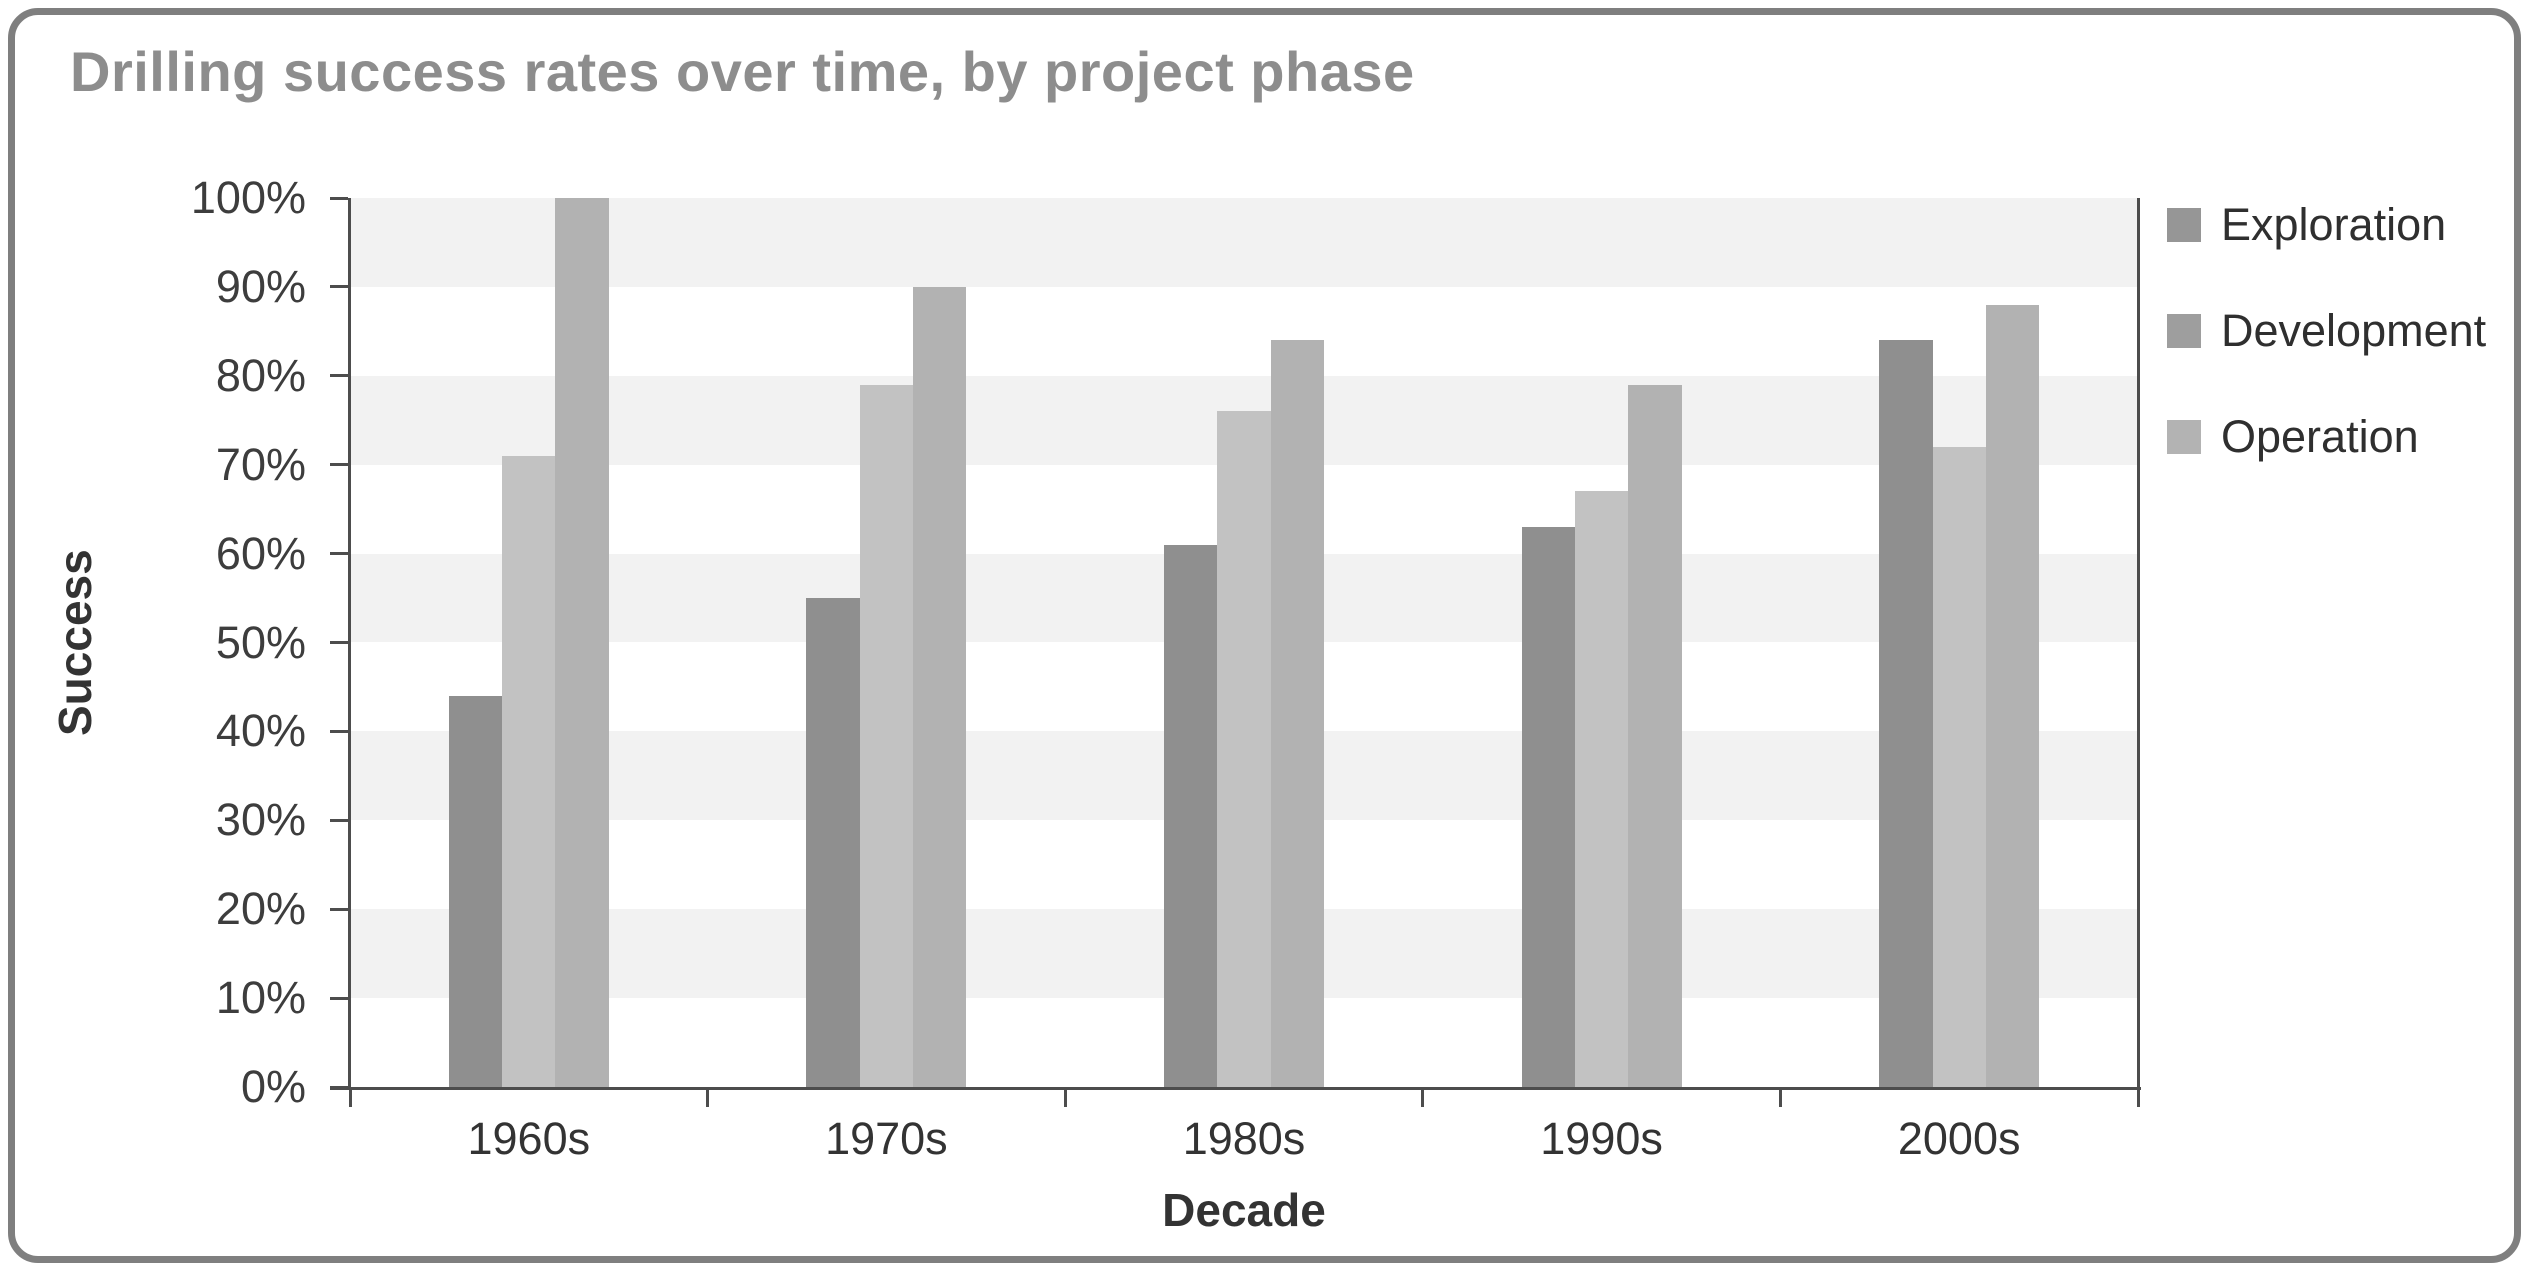 Image resolution: width=2529 pixels, height=1271 pixels. Describe the element at coordinates (349, 642) in the screenshot. I see `y-axis-line` at that location.